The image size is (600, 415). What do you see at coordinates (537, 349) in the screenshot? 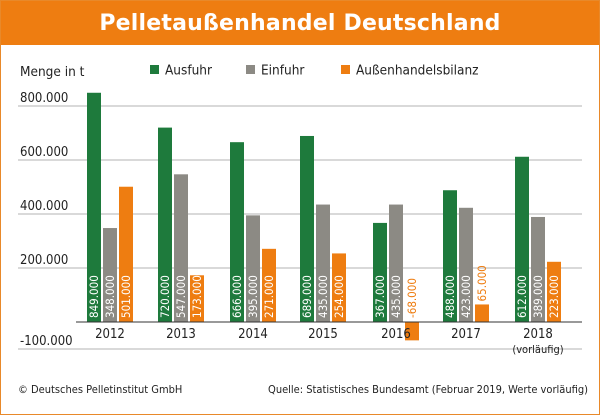
I see `x-tick-note: (vorläufig)` at bounding box center [537, 349].